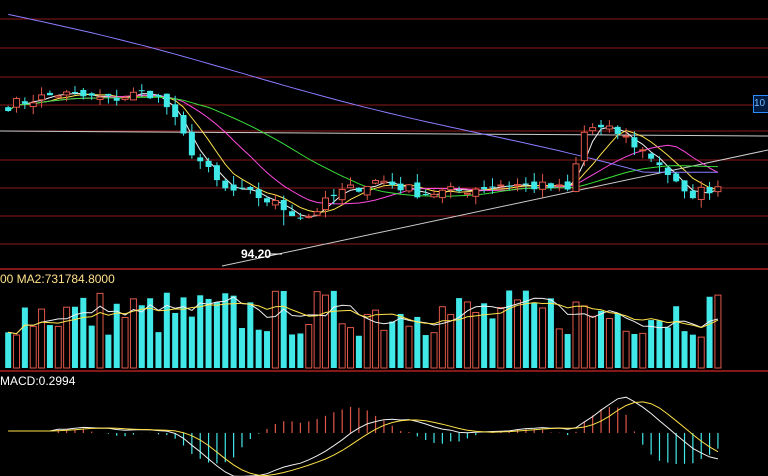  I want to click on price-axis-tag: 10, so click(760, 104).